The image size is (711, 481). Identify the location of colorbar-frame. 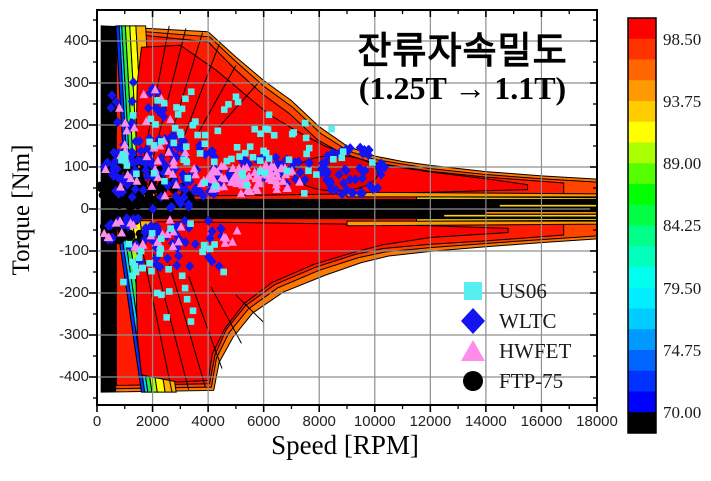
(642, 225).